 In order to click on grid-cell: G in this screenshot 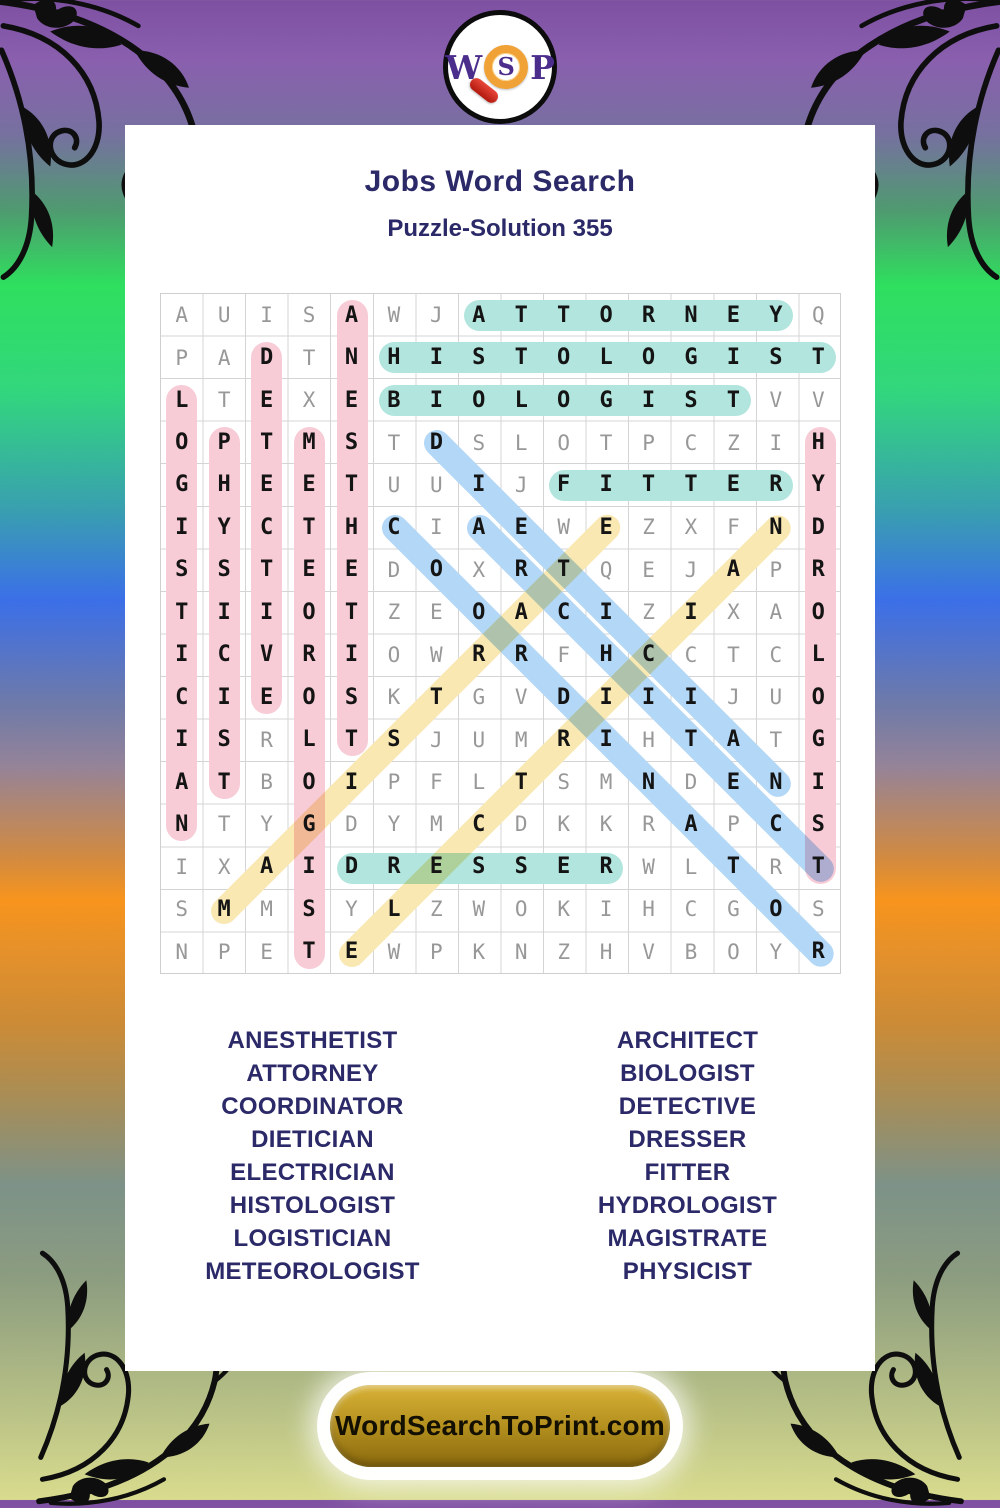, I will do `click(733, 909)`.